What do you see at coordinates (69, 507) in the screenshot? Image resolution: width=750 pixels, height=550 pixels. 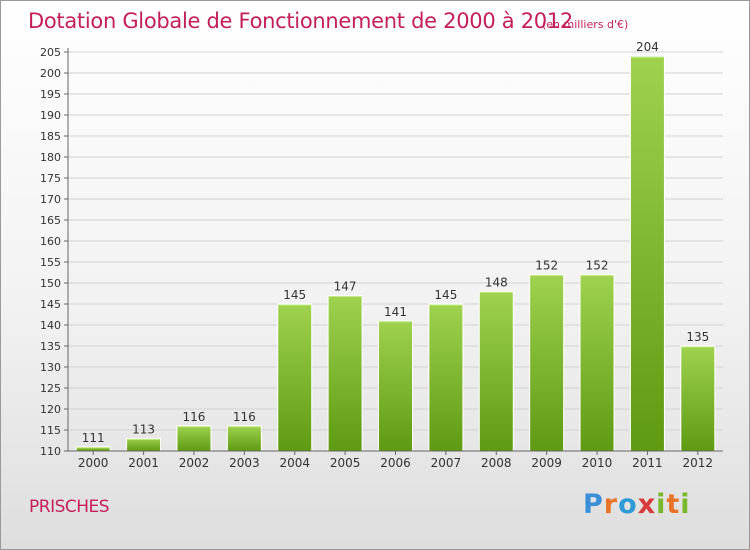 I see `commune-name: PRISCHES` at bounding box center [69, 507].